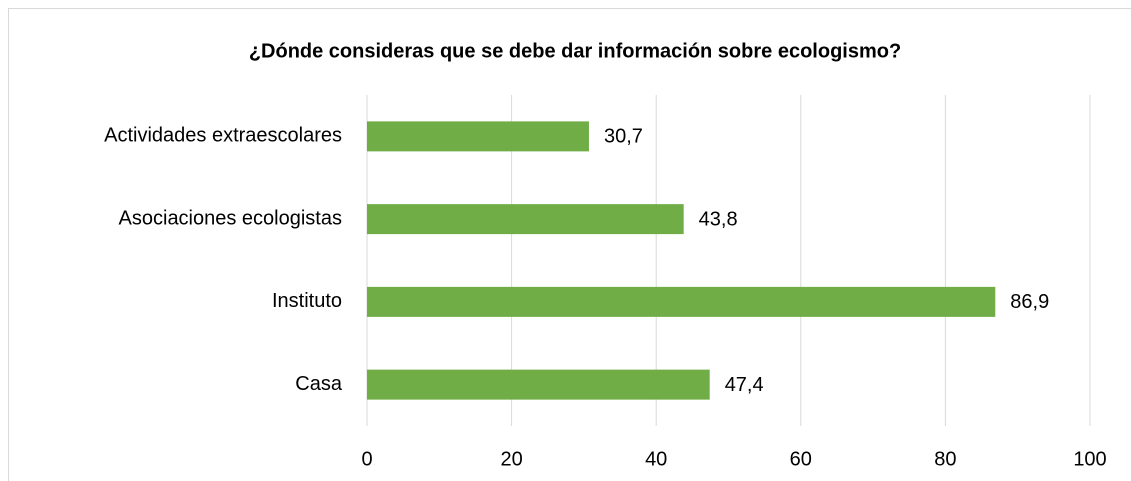  I want to click on x-tick-label: 60, so click(801, 459).